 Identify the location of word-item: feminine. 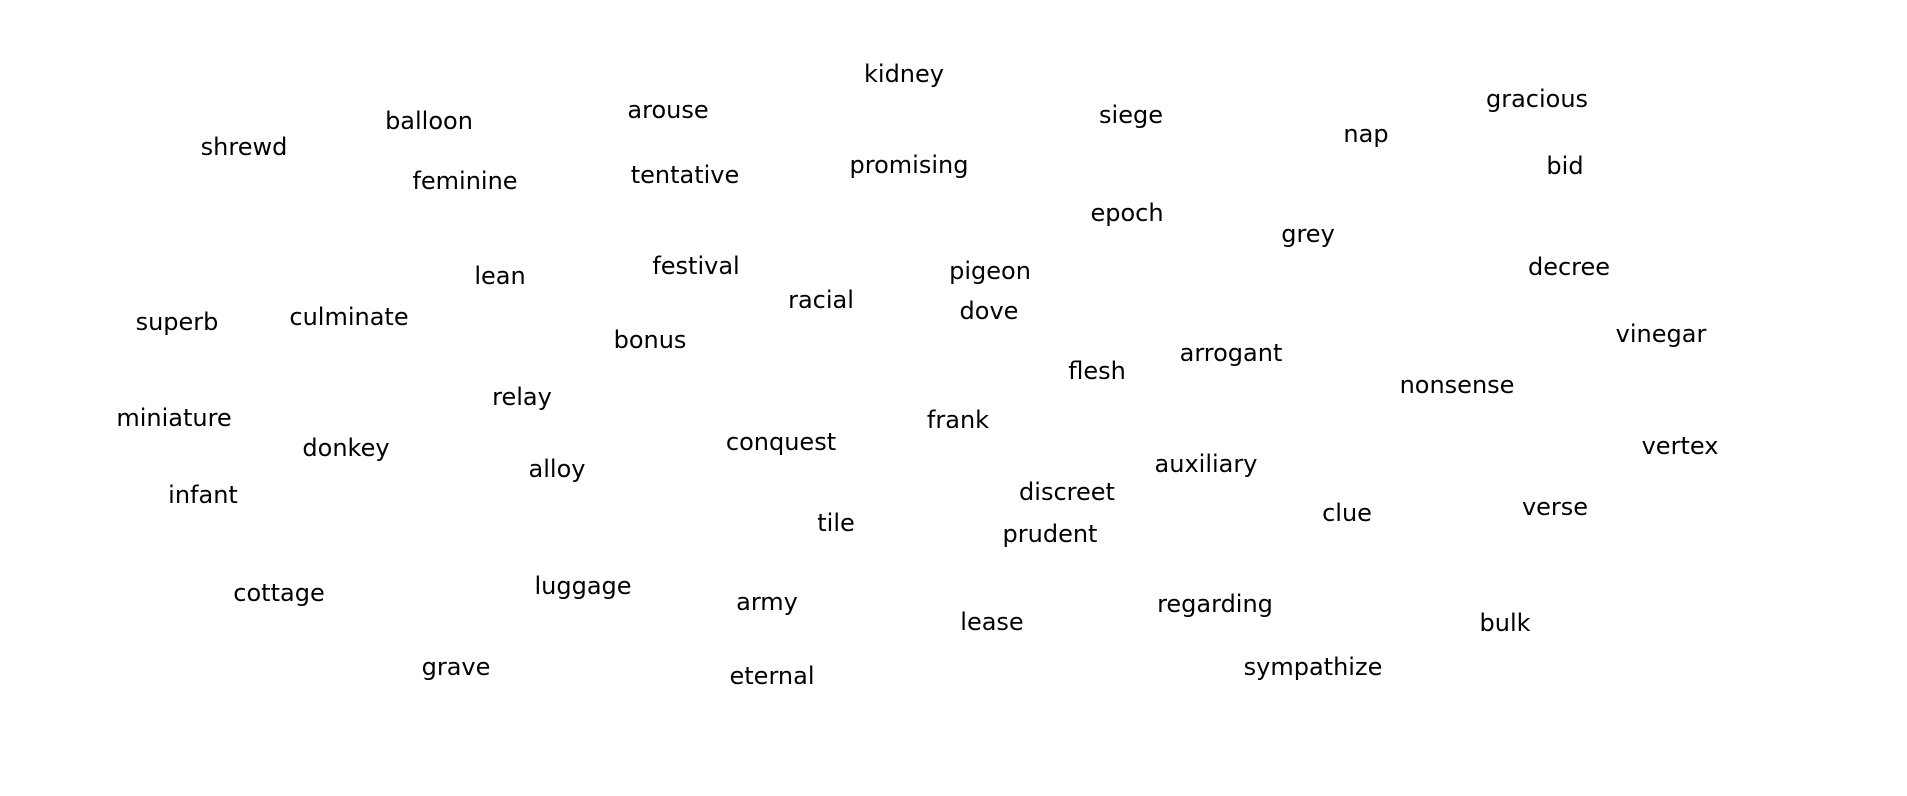
(465, 181).